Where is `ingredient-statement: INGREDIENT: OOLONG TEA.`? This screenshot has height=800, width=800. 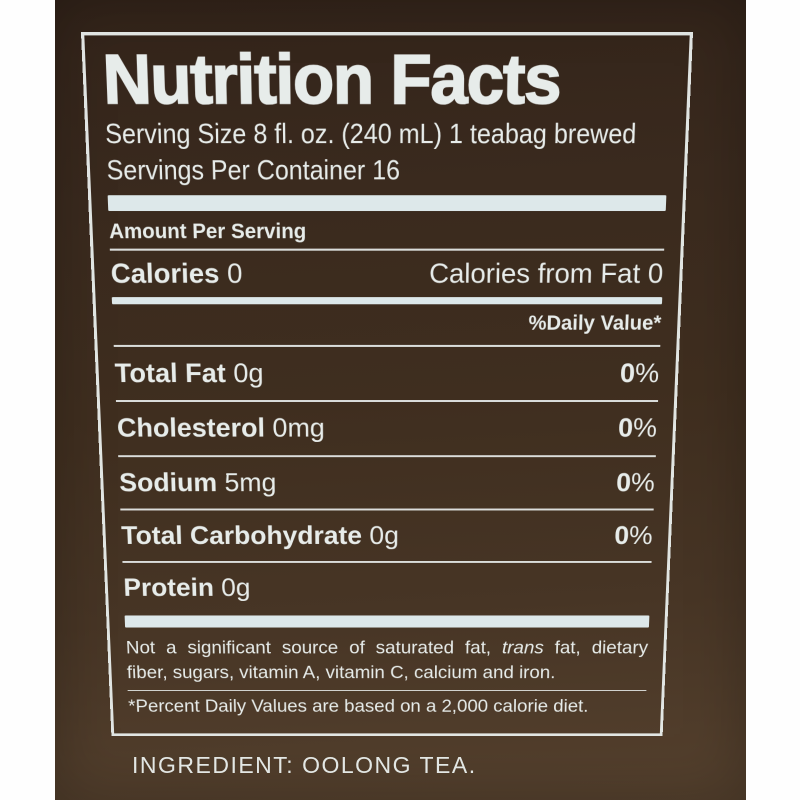
ingredient-statement: INGREDIENT: OOLONG TEA. is located at coordinates (304, 765).